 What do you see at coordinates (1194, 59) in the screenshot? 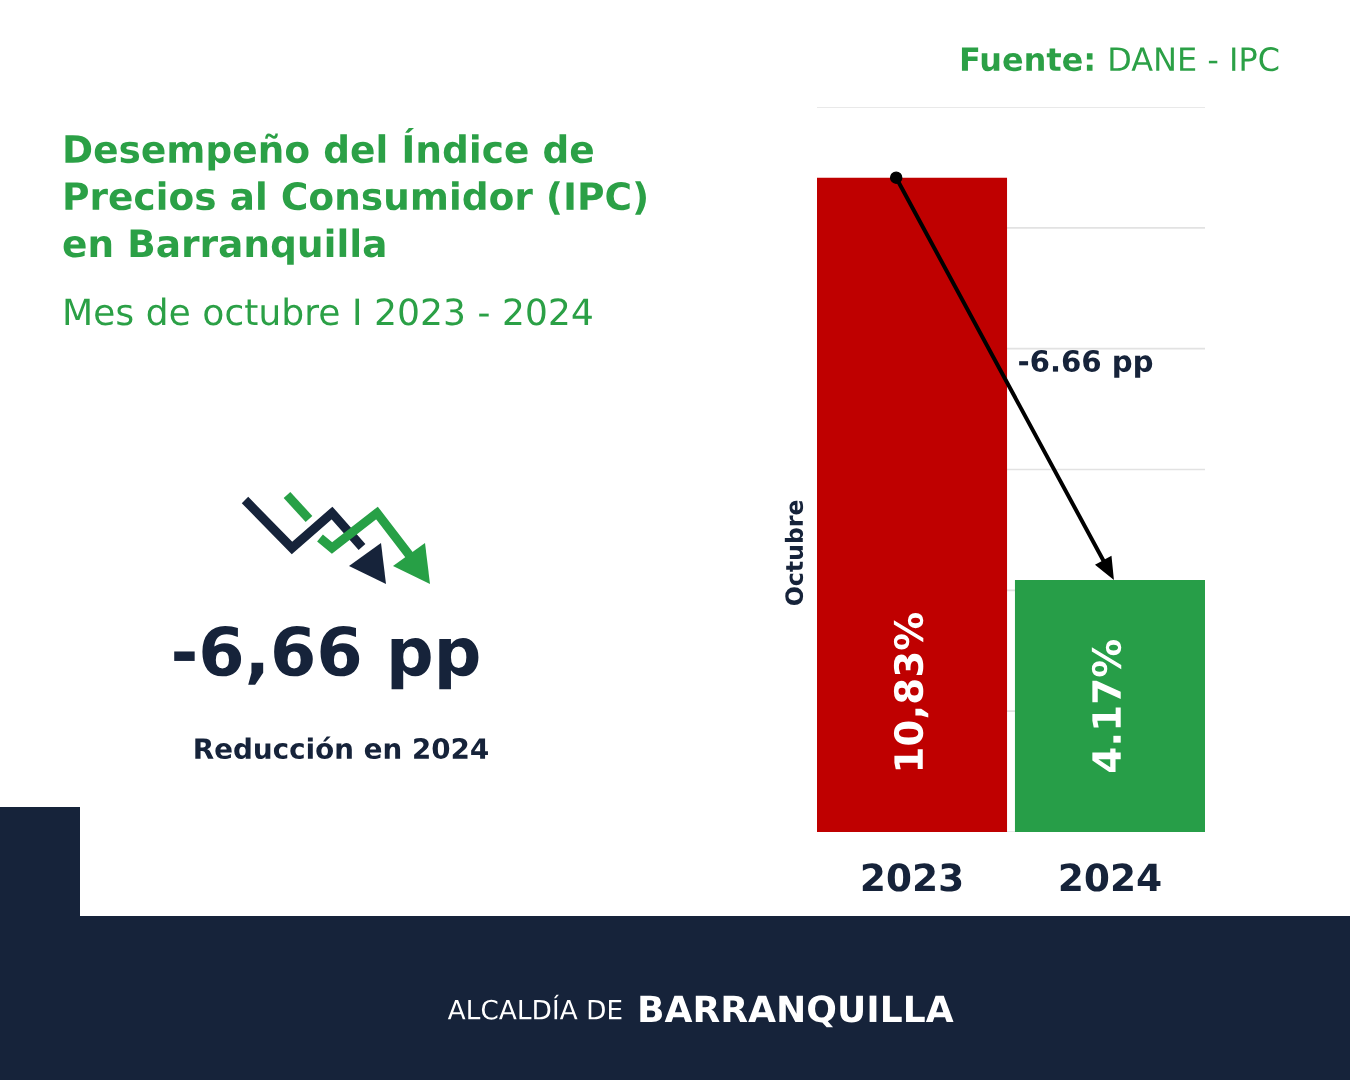
I see `text: DANE - IPC` at bounding box center [1194, 59].